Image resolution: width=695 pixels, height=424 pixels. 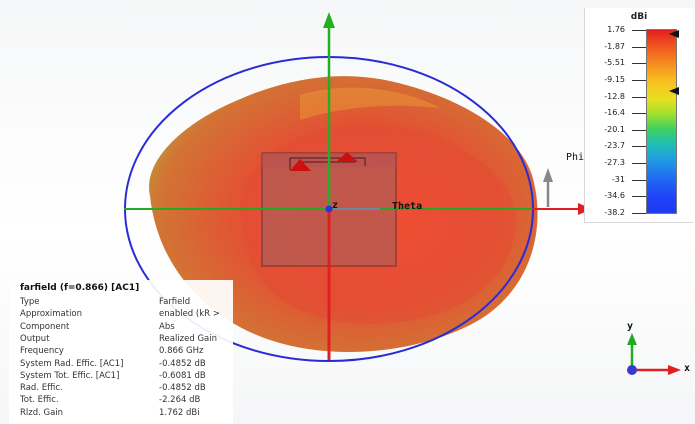 What do you see at coordinates (80, 288) in the screenshot?
I see `info-title: farfield (f=0.866) [AC1]` at bounding box center [80, 288].